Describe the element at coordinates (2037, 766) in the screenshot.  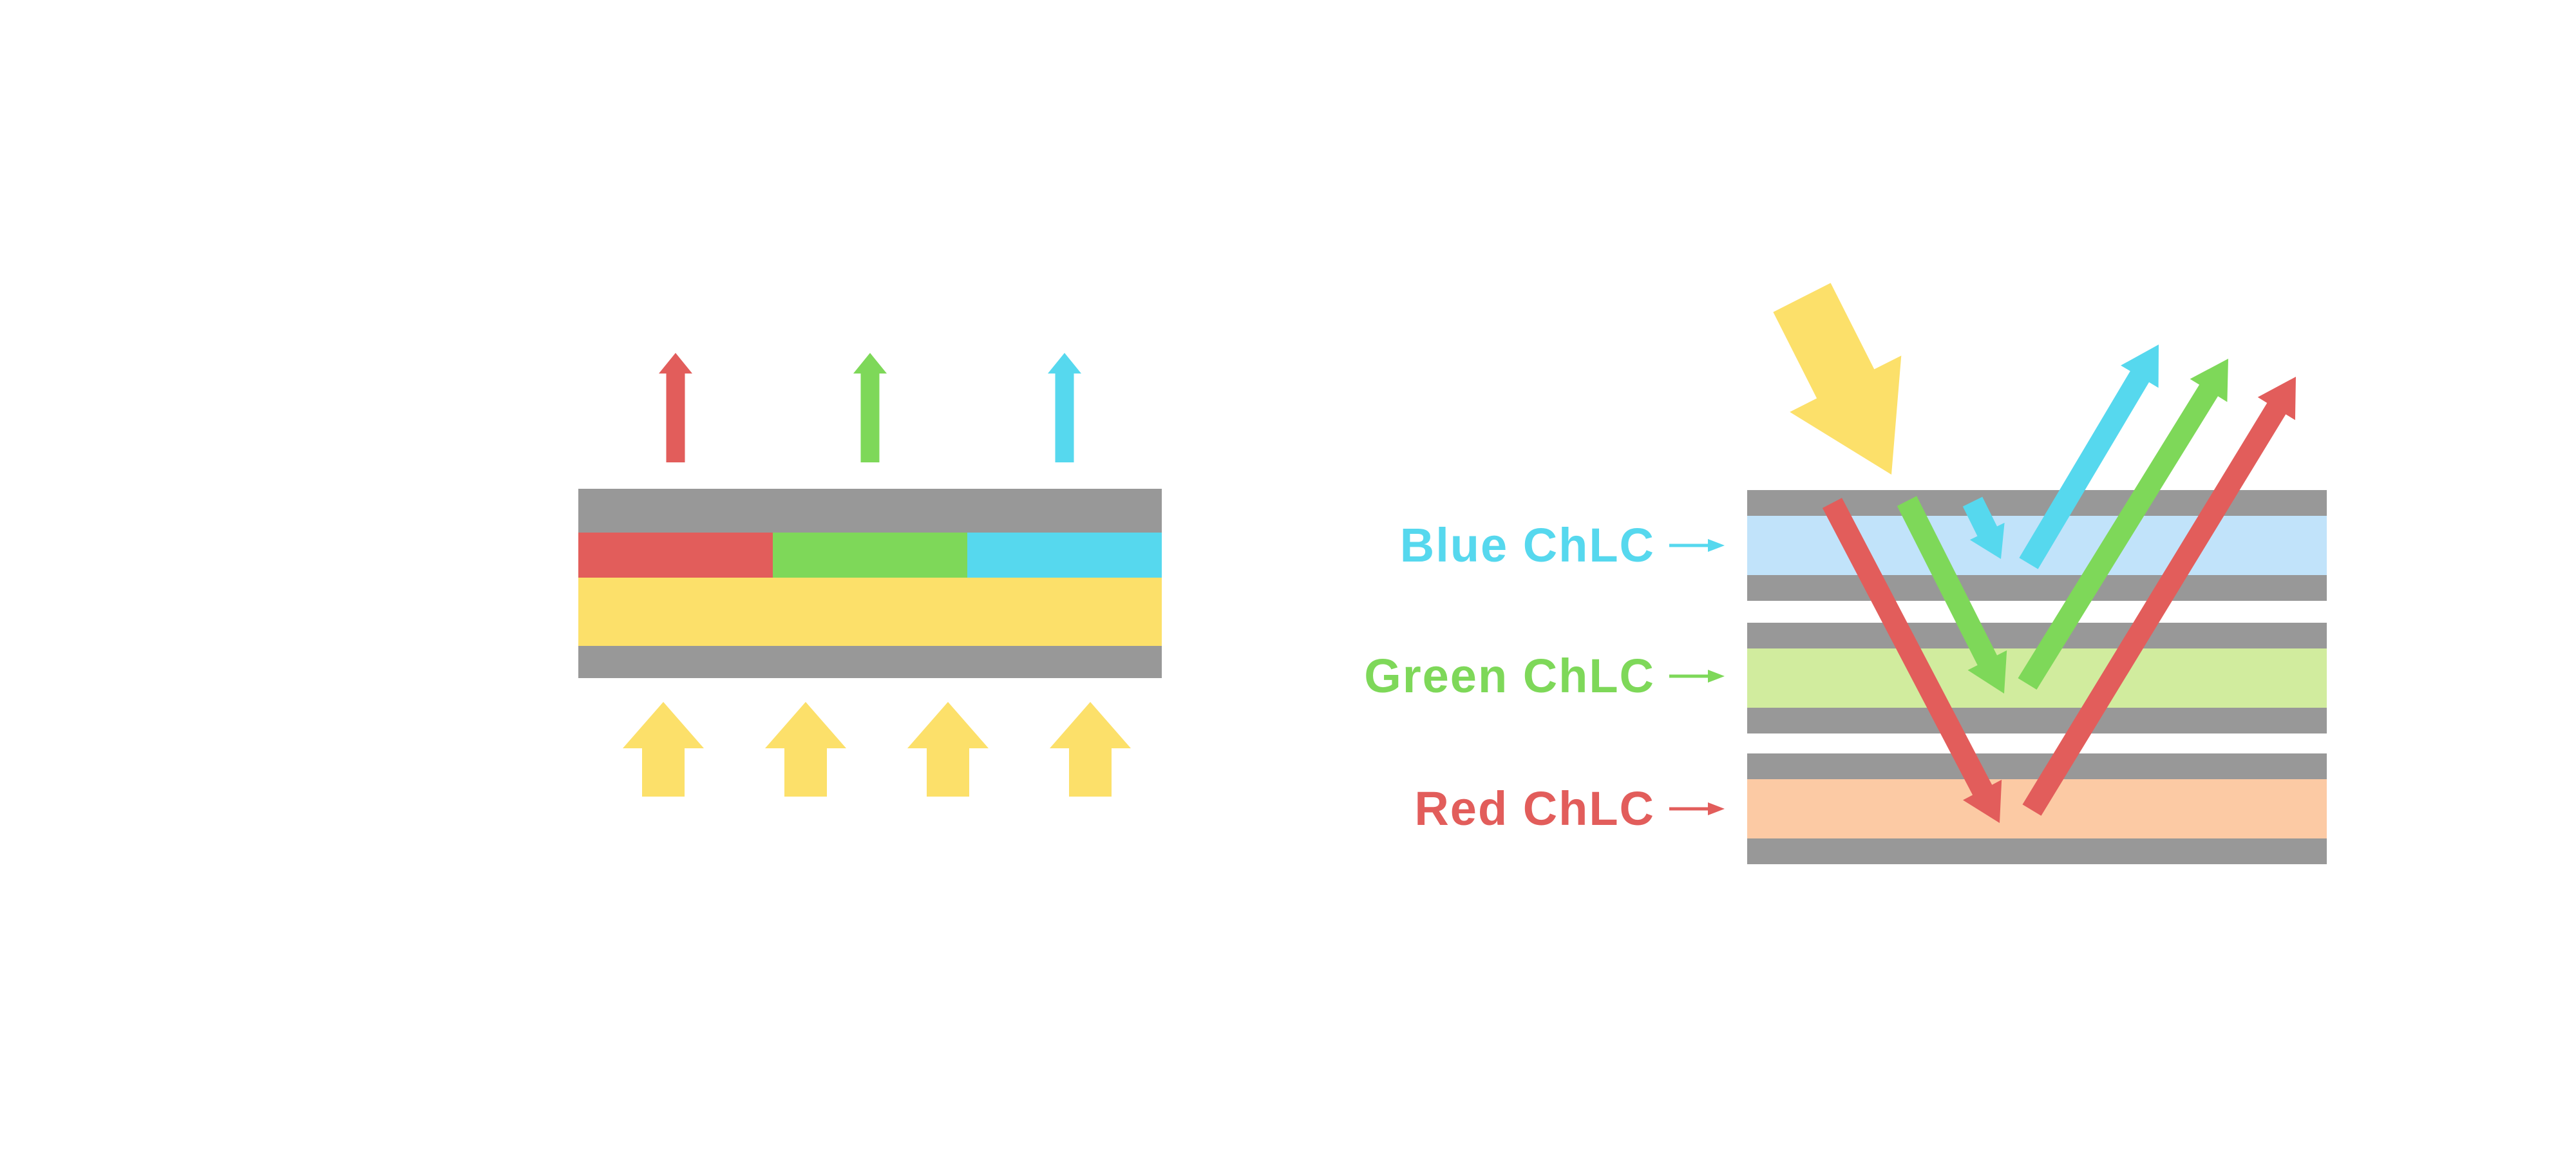
I see `red-chlc-layer-top-substrate` at that location.